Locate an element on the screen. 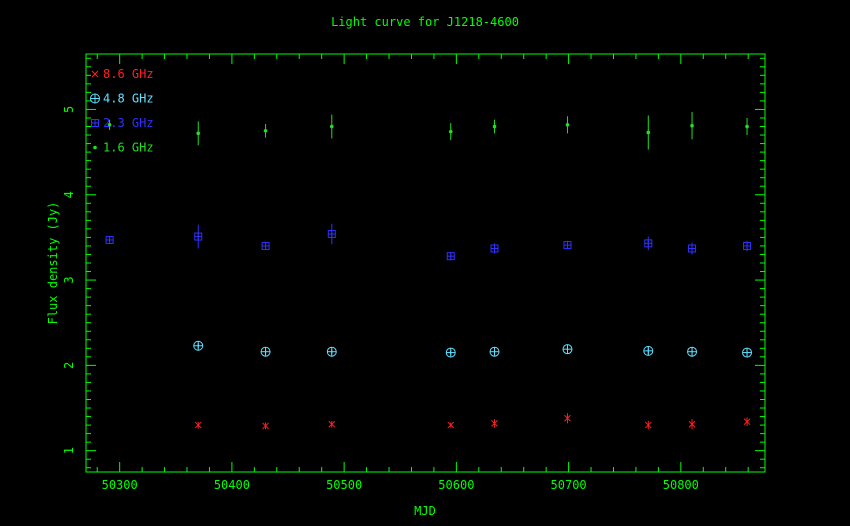 This screenshot has width=850, height=526. legend-item: 4.8 GHz is located at coordinates (122, 99).